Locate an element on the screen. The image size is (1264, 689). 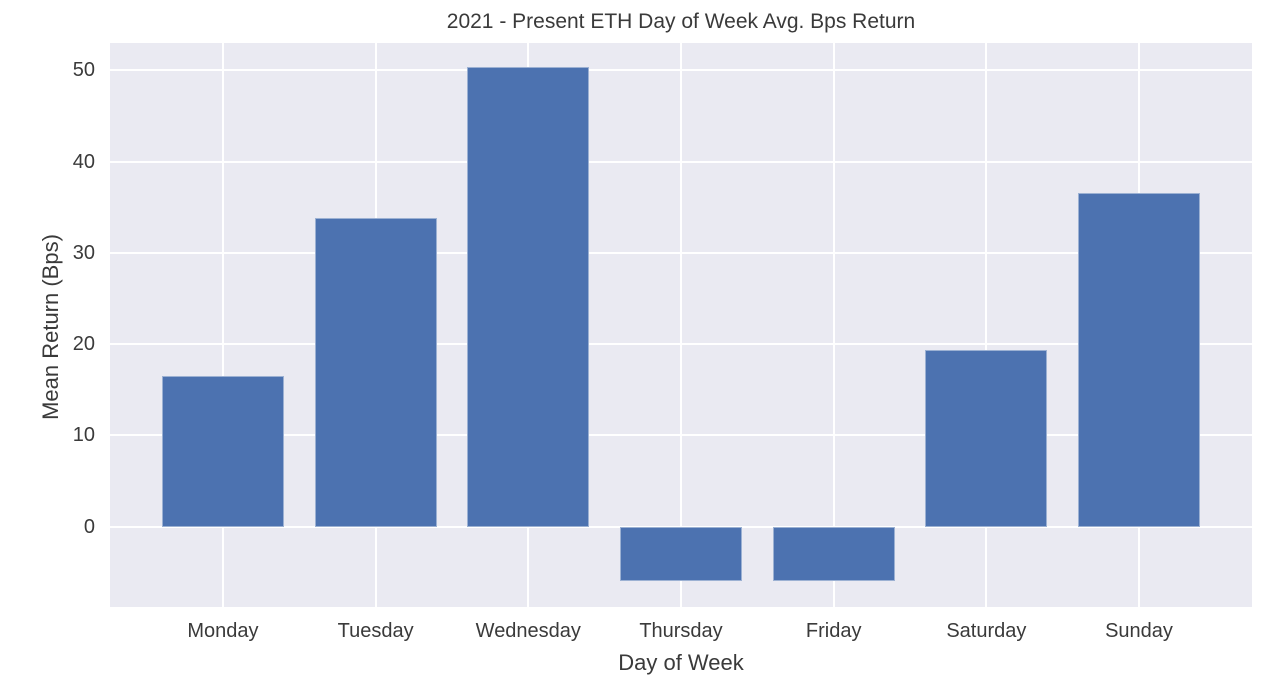
y-tick-label-50: 50 is located at coordinates (83, 70).